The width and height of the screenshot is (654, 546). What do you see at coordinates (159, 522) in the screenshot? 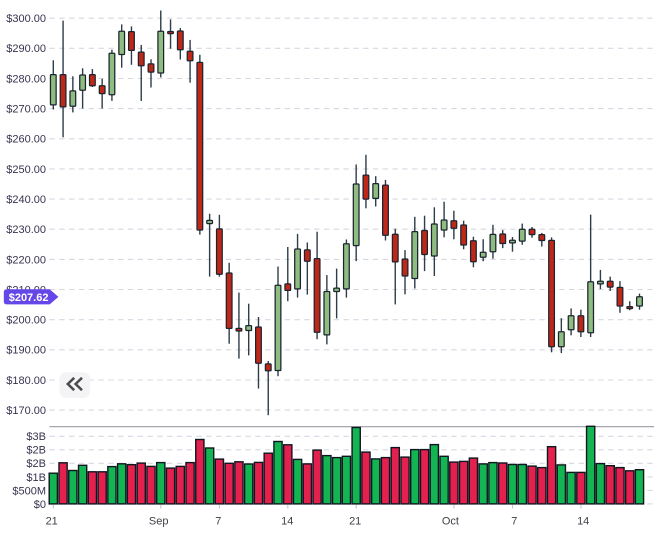
I see `svg-text: Sep` at bounding box center [159, 522].